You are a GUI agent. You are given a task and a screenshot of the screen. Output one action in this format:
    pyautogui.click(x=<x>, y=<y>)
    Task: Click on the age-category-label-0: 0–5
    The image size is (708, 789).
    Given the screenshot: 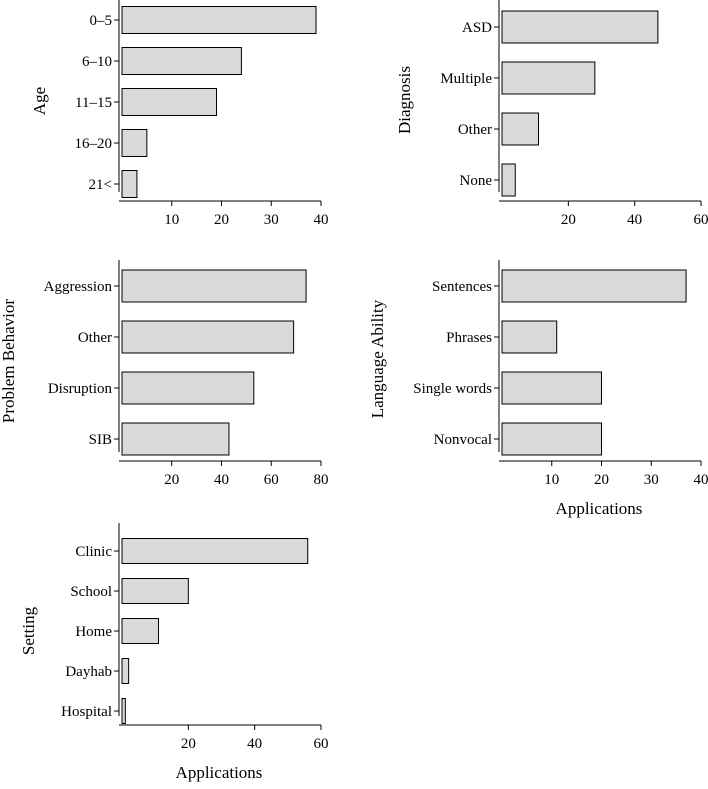 What is the action you would take?
    pyautogui.click(x=101, y=21)
    